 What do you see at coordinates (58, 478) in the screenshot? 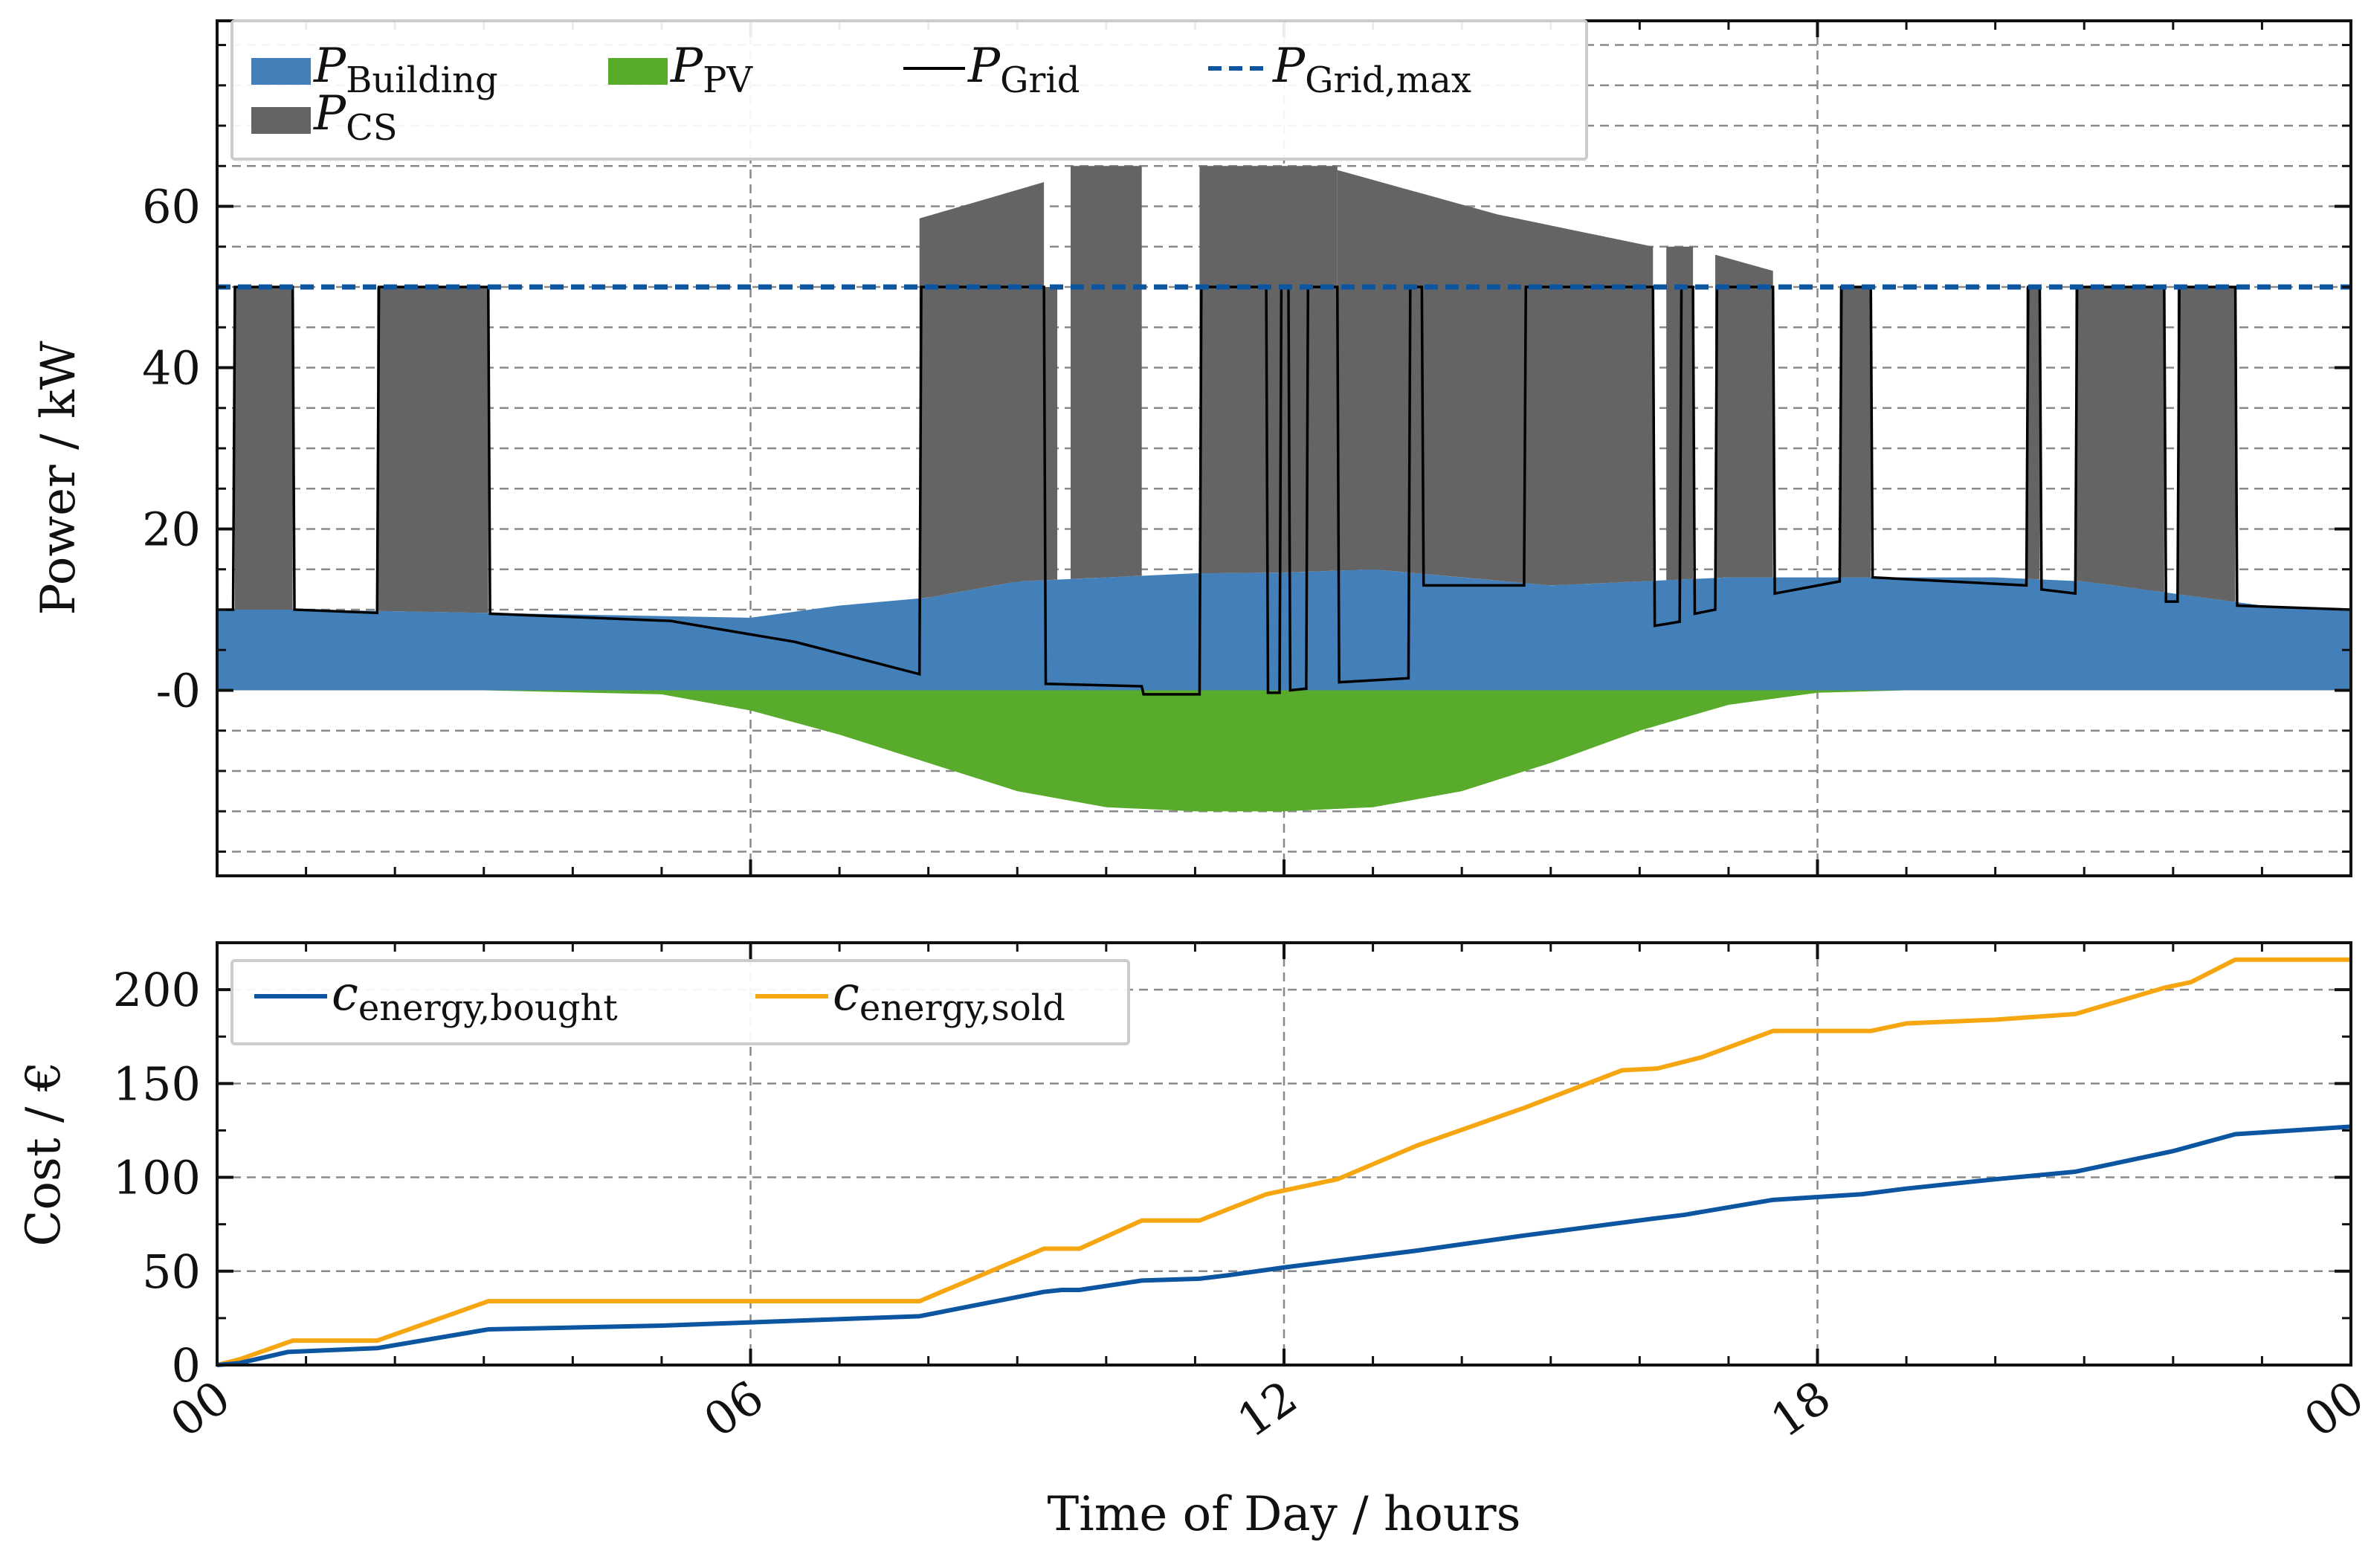
I see `power-y-axis-label: Power / kW` at bounding box center [58, 478].